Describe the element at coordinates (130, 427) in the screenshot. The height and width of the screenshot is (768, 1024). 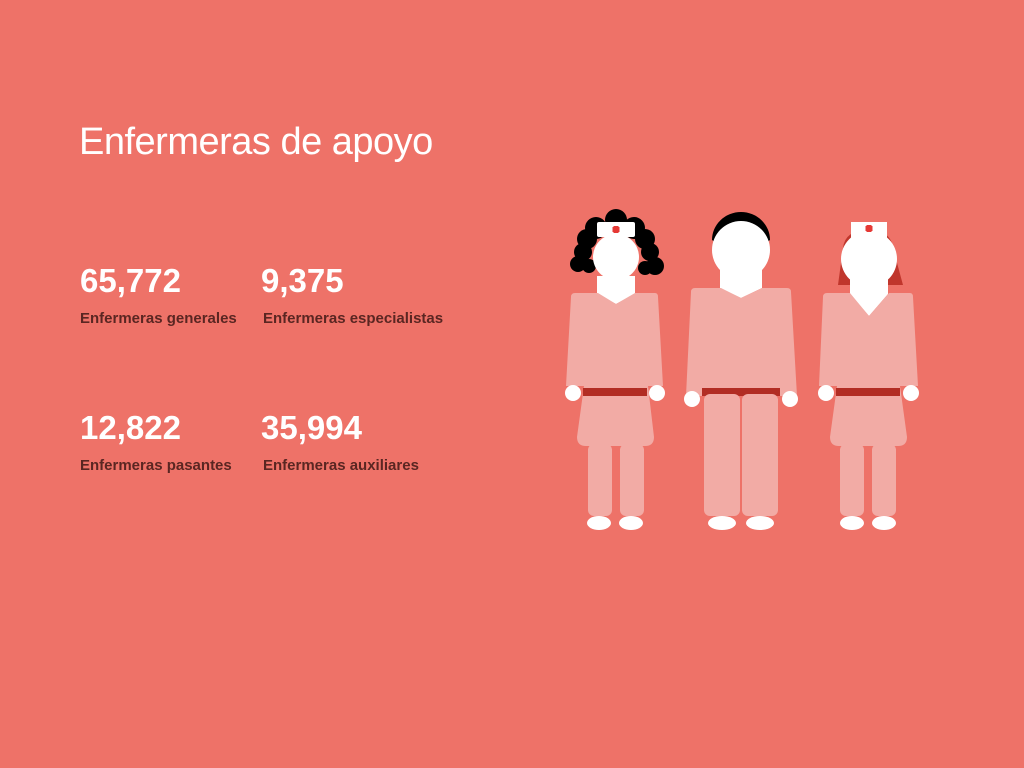
I see `stat-value: 12,822` at that location.